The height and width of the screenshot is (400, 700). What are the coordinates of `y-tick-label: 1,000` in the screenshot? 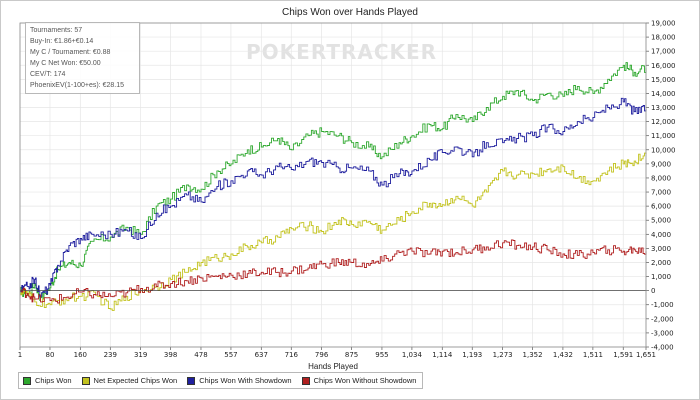 It's located at (661, 277).